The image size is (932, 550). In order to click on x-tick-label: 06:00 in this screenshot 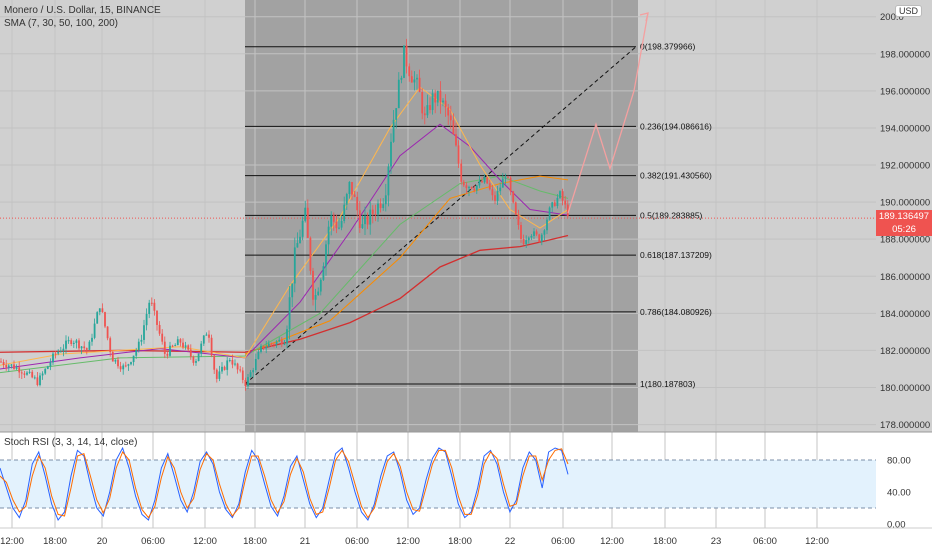, I will do `click(153, 541)`.